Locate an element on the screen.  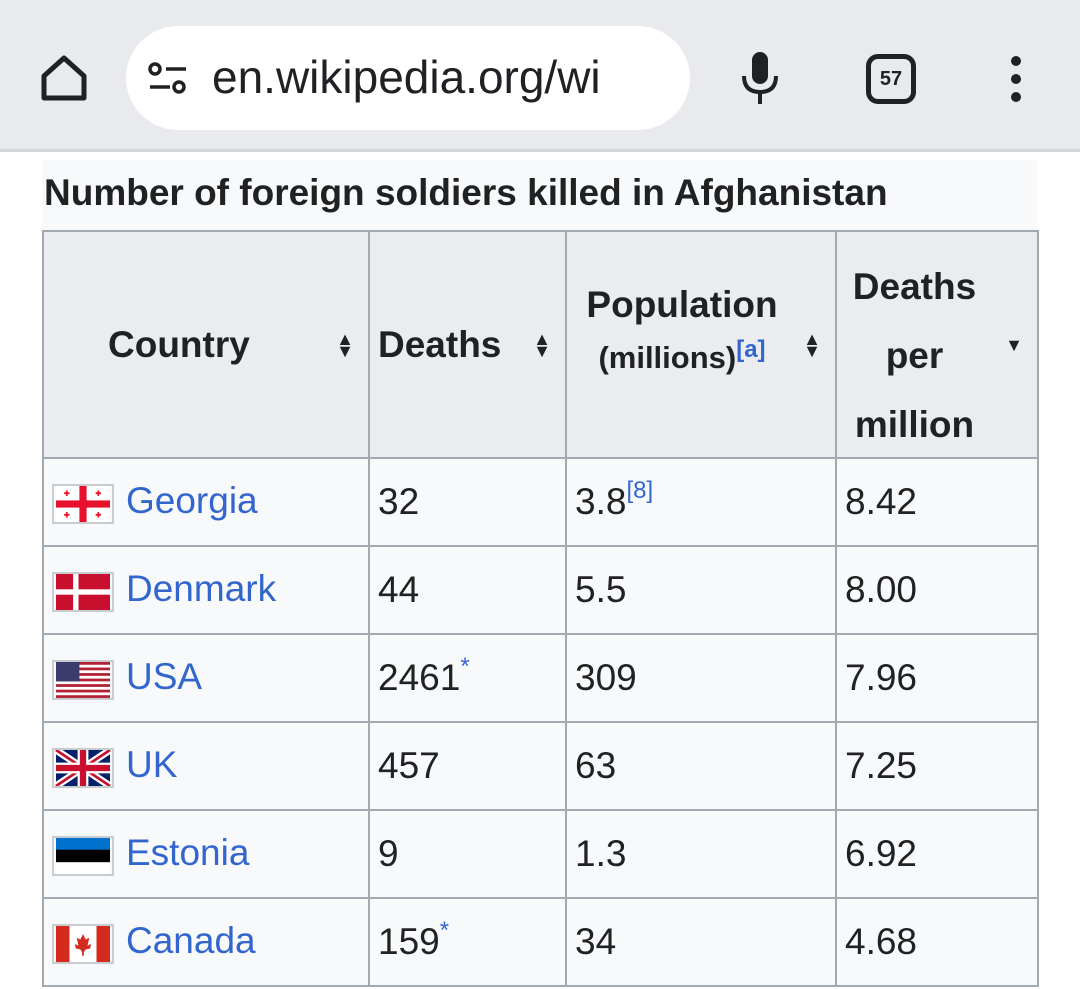
deaths-header: Deaths ▲ ▼ is located at coordinates (467, 344).